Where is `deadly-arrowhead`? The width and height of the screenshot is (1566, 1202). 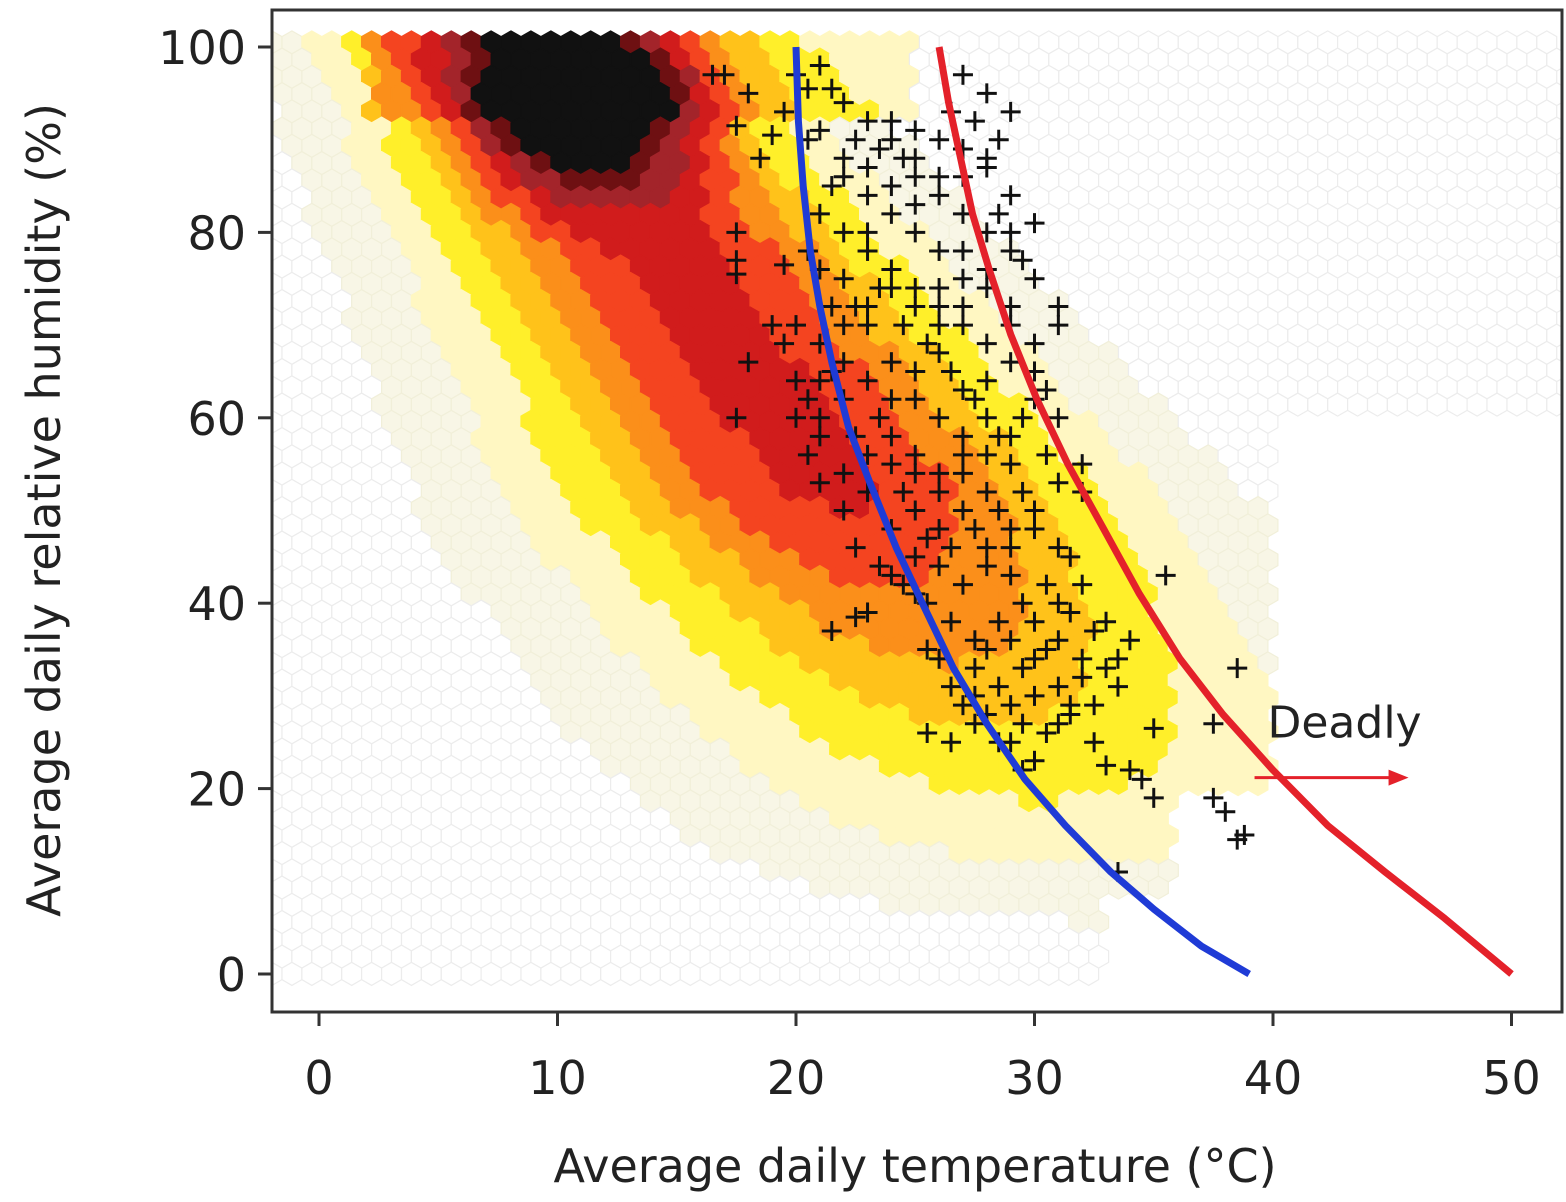 deadly-arrowhead is located at coordinates (1398, 777).